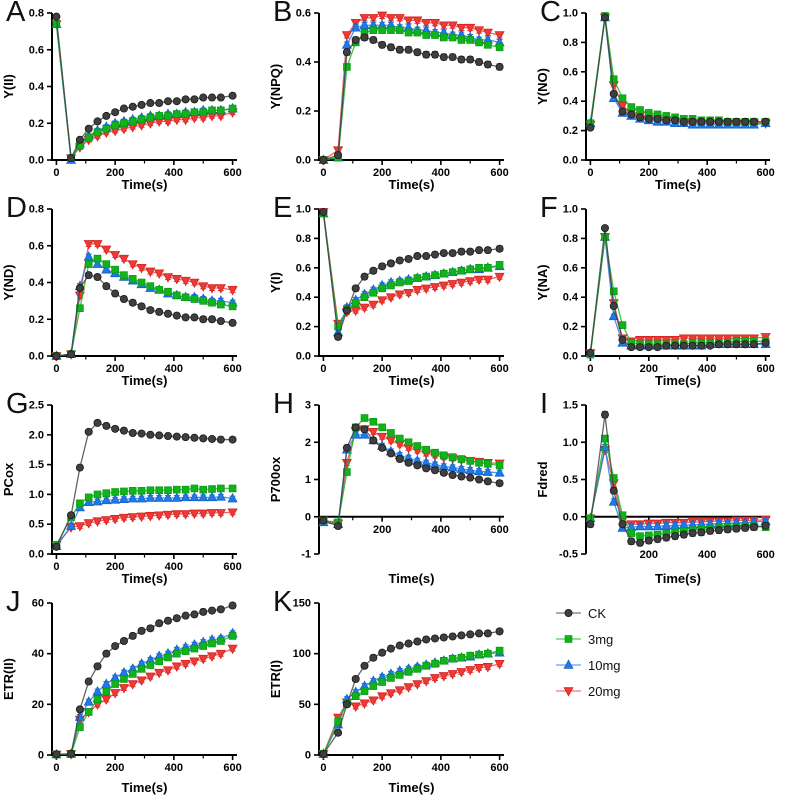  I want to click on svg-text: 20, so click(38, 705).